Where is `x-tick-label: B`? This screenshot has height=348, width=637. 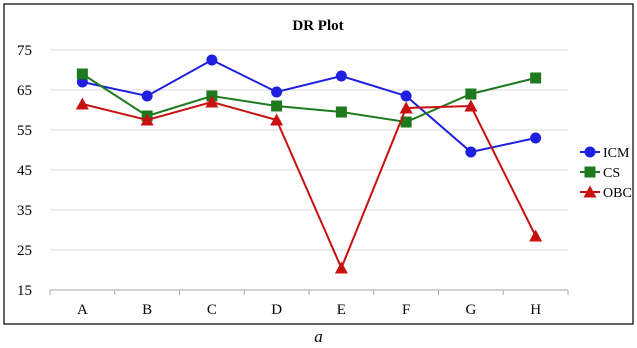 x-tick-label: B is located at coordinates (147, 310).